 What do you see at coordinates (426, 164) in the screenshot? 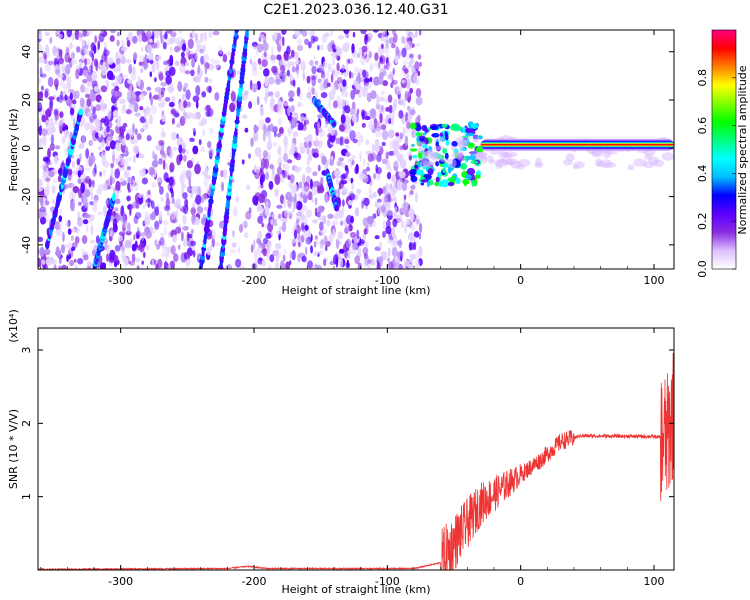
I see `spectrogram-halo-cell` at bounding box center [426, 164].